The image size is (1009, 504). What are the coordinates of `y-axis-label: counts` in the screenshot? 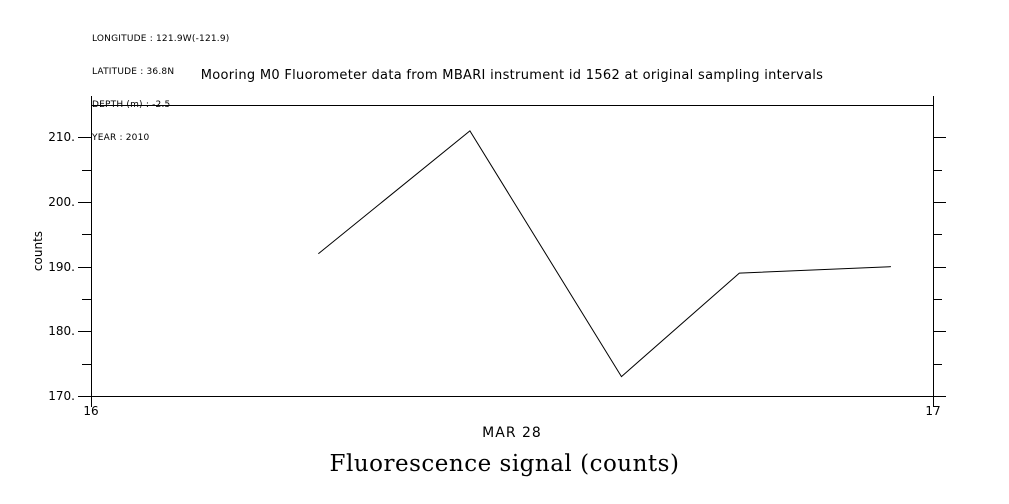 It's located at (38, 251).